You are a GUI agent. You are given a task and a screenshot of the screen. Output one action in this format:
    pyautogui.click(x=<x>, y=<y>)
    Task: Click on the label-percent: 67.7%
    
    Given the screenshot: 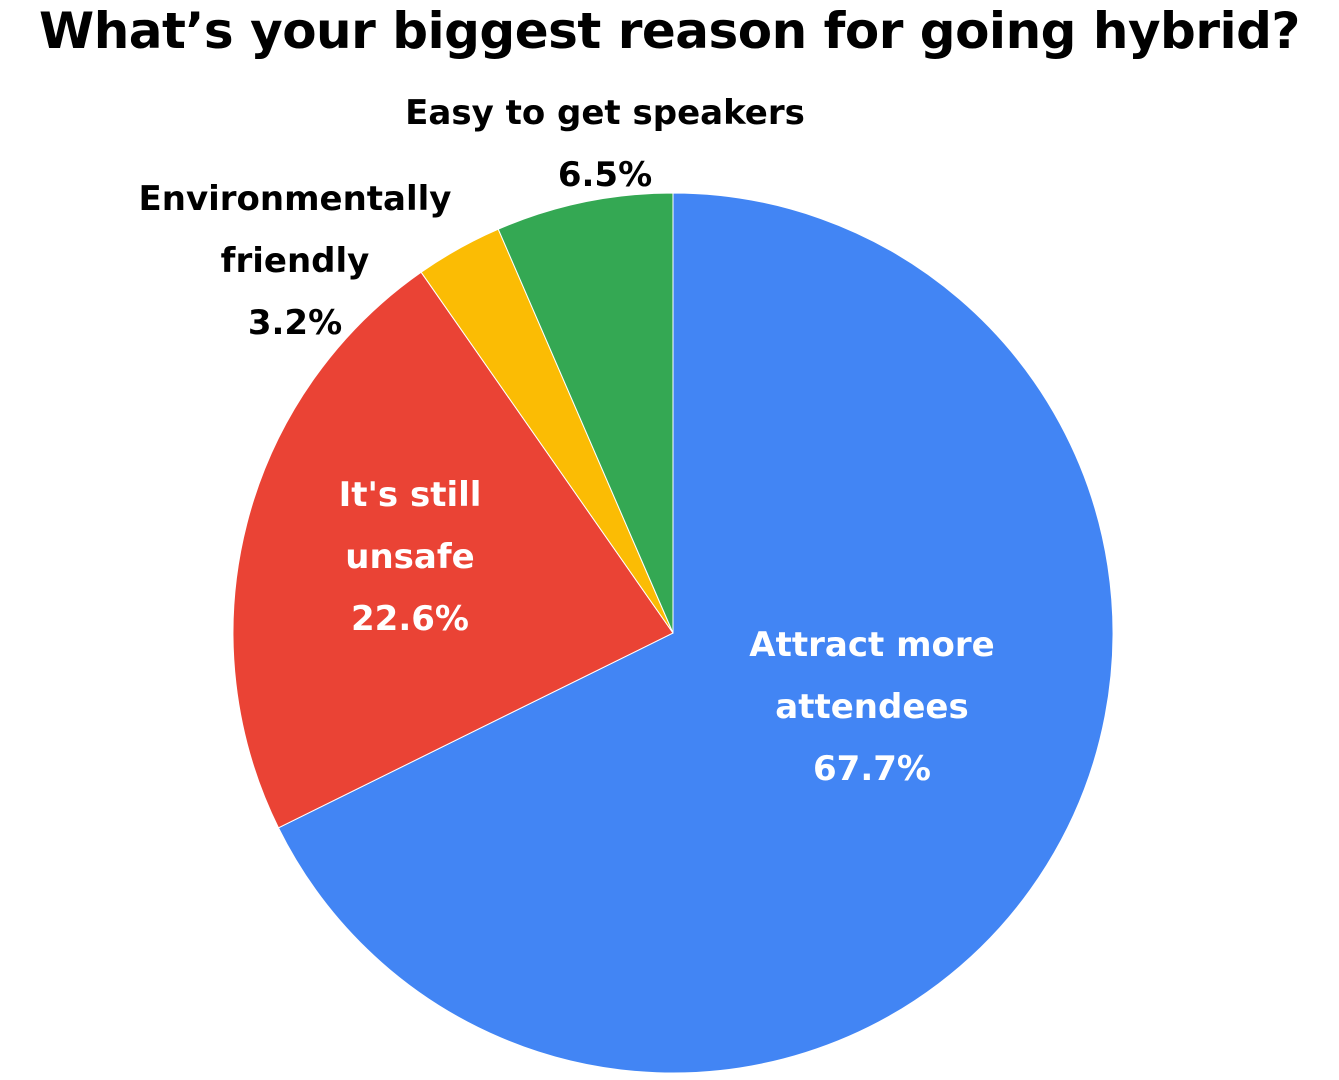 What is the action you would take?
    pyautogui.click(x=872, y=769)
    